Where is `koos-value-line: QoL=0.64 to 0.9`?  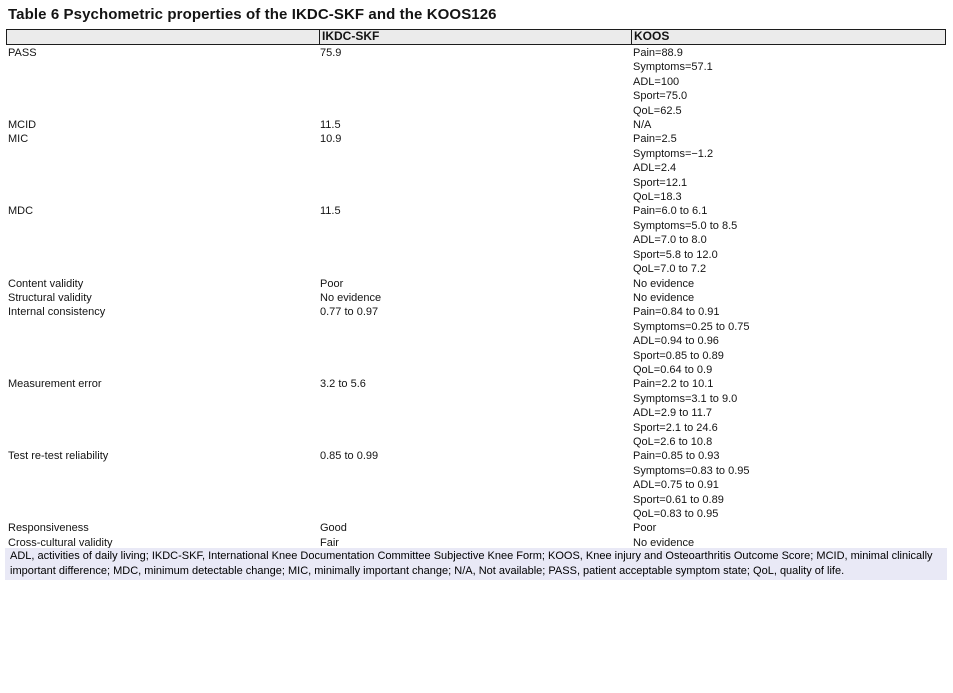 koos-value-line: QoL=0.64 to 0.9 is located at coordinates (673, 369).